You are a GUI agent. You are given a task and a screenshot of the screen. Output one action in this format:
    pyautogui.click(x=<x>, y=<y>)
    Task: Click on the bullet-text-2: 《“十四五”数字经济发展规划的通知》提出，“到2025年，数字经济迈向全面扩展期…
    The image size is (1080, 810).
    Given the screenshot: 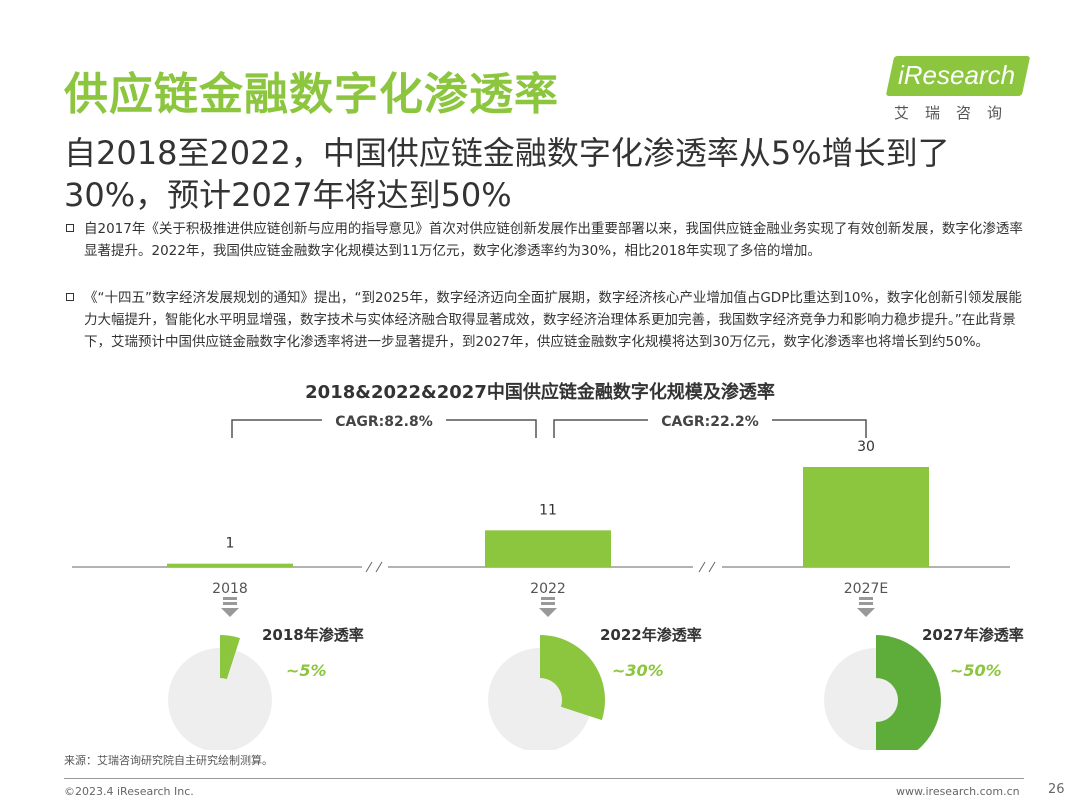 What is the action you would take?
    pyautogui.click(x=553, y=320)
    